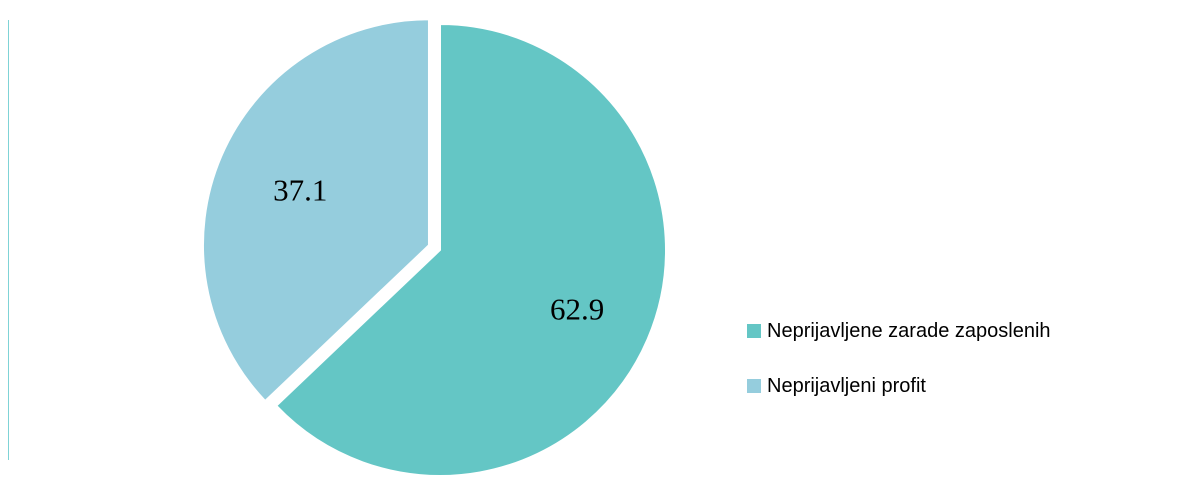  What do you see at coordinates (909, 330) in the screenshot?
I see `legend-label-employee-wages: Neprijavljene zarade zaposlenih` at bounding box center [909, 330].